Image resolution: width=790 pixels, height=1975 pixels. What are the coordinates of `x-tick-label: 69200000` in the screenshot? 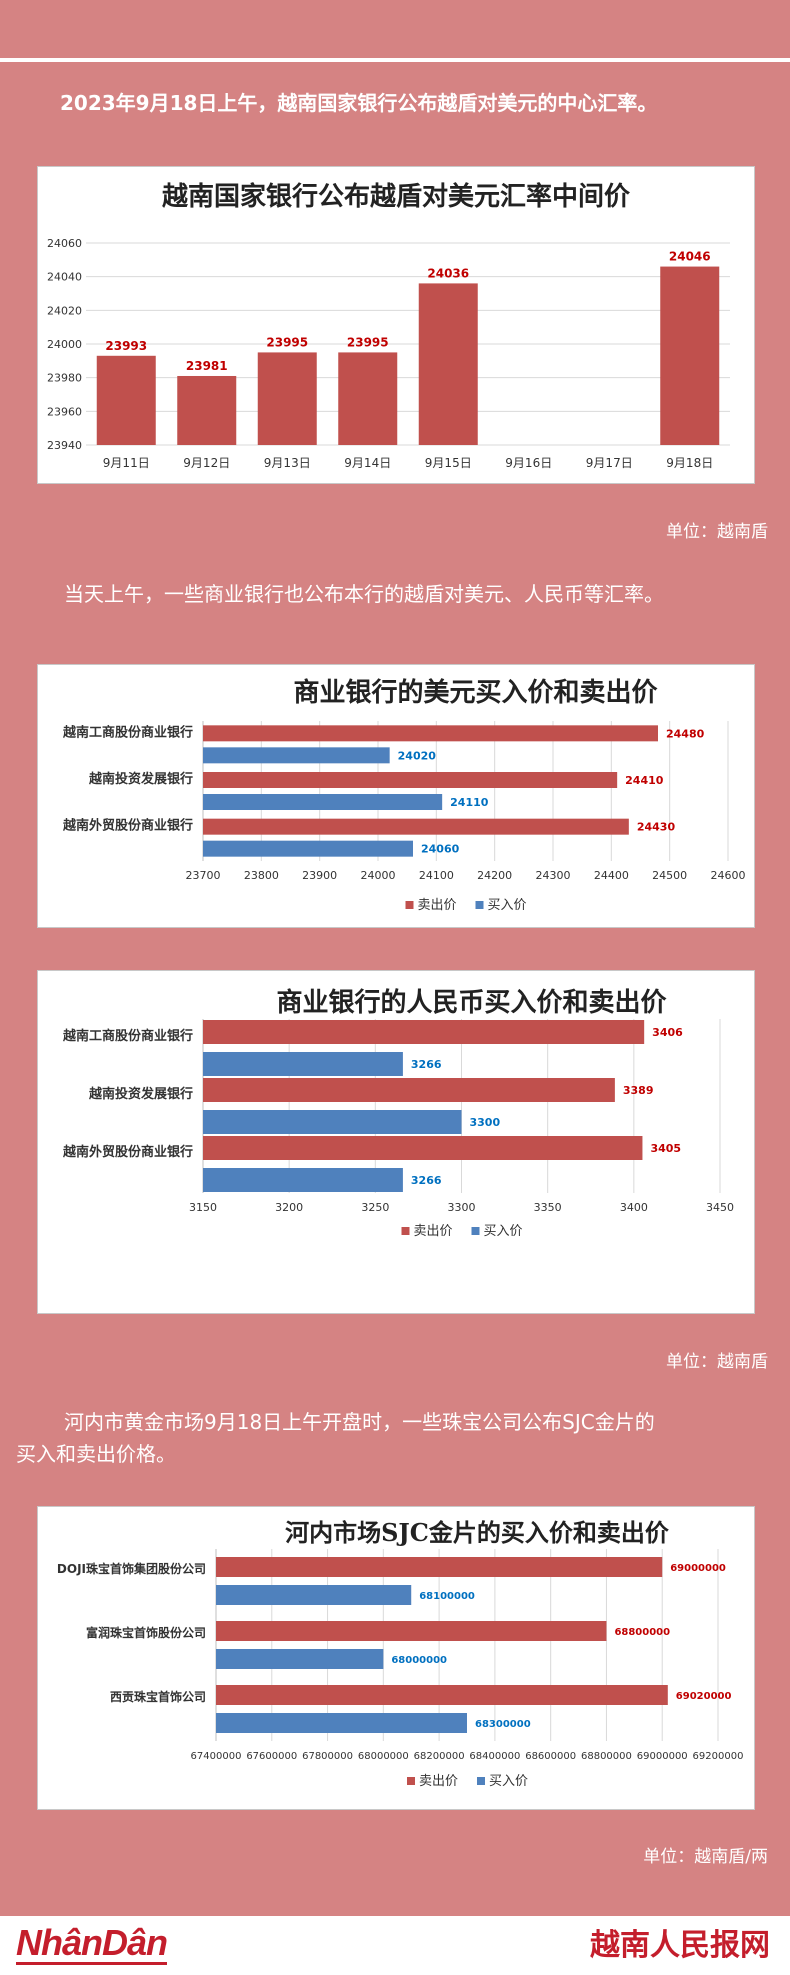 It's located at (718, 1756).